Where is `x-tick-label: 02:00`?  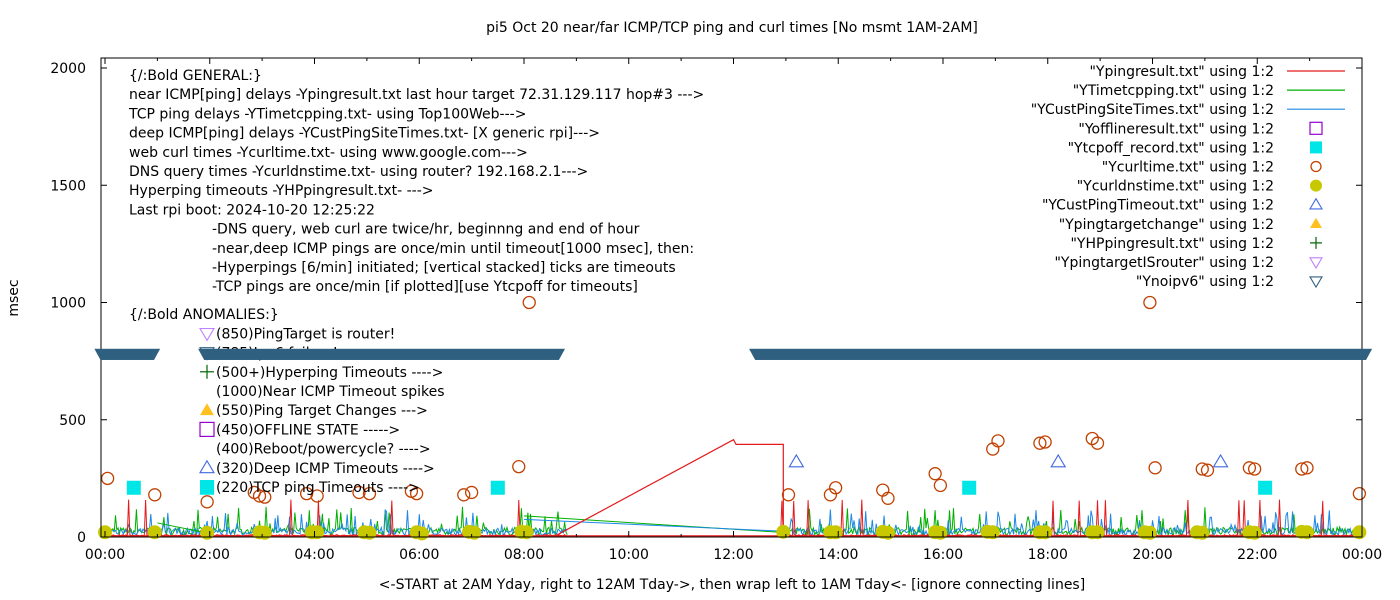
x-tick-label: 02:00 is located at coordinates (210, 555).